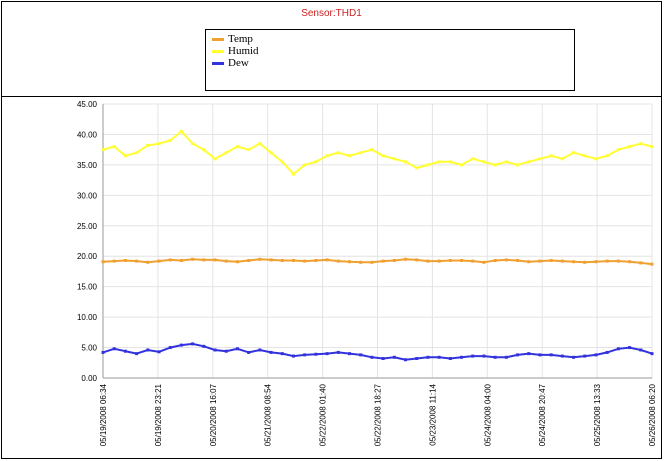 The height and width of the screenshot is (461, 664). Describe the element at coordinates (377, 351) in the screenshot. I see `series-line-dew` at that location.